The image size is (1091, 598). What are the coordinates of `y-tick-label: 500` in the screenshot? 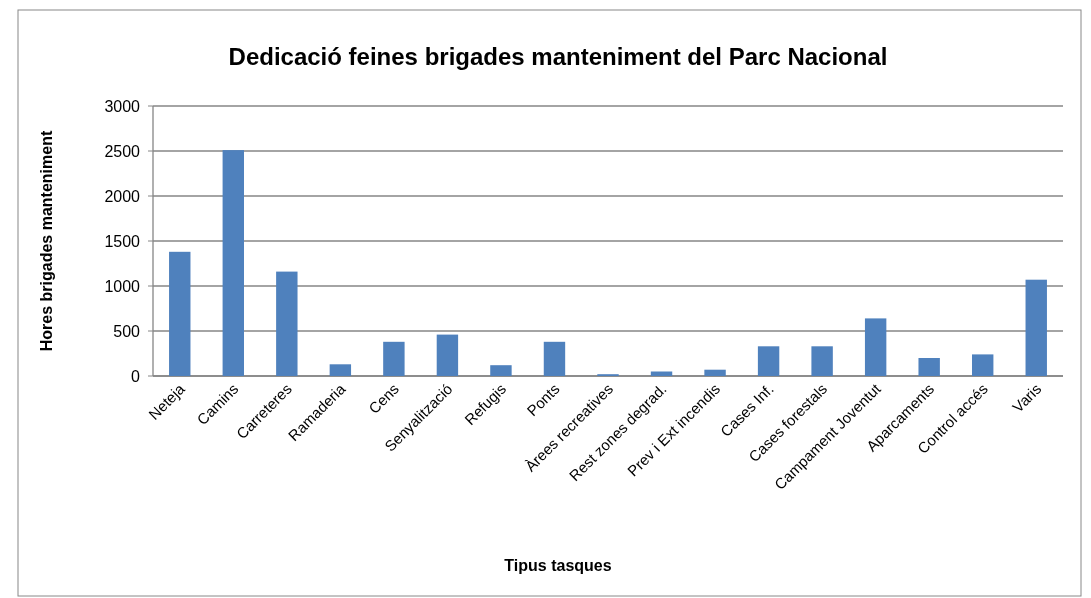 It's located at (127, 331).